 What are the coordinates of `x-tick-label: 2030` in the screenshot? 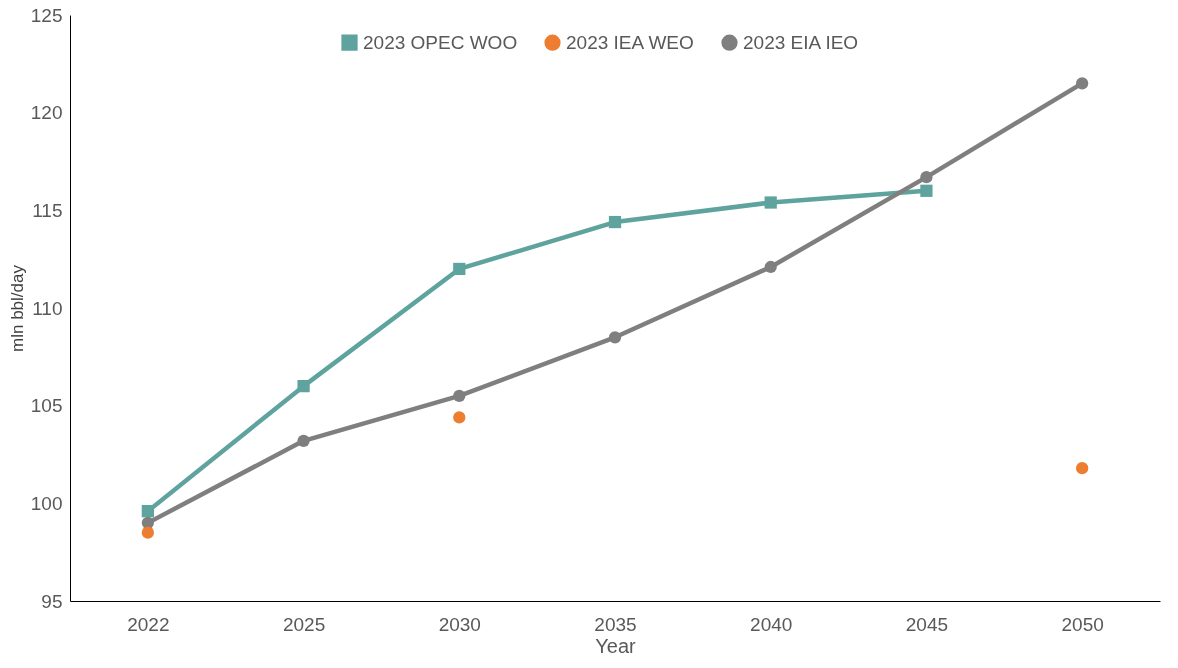 It's located at (459, 624).